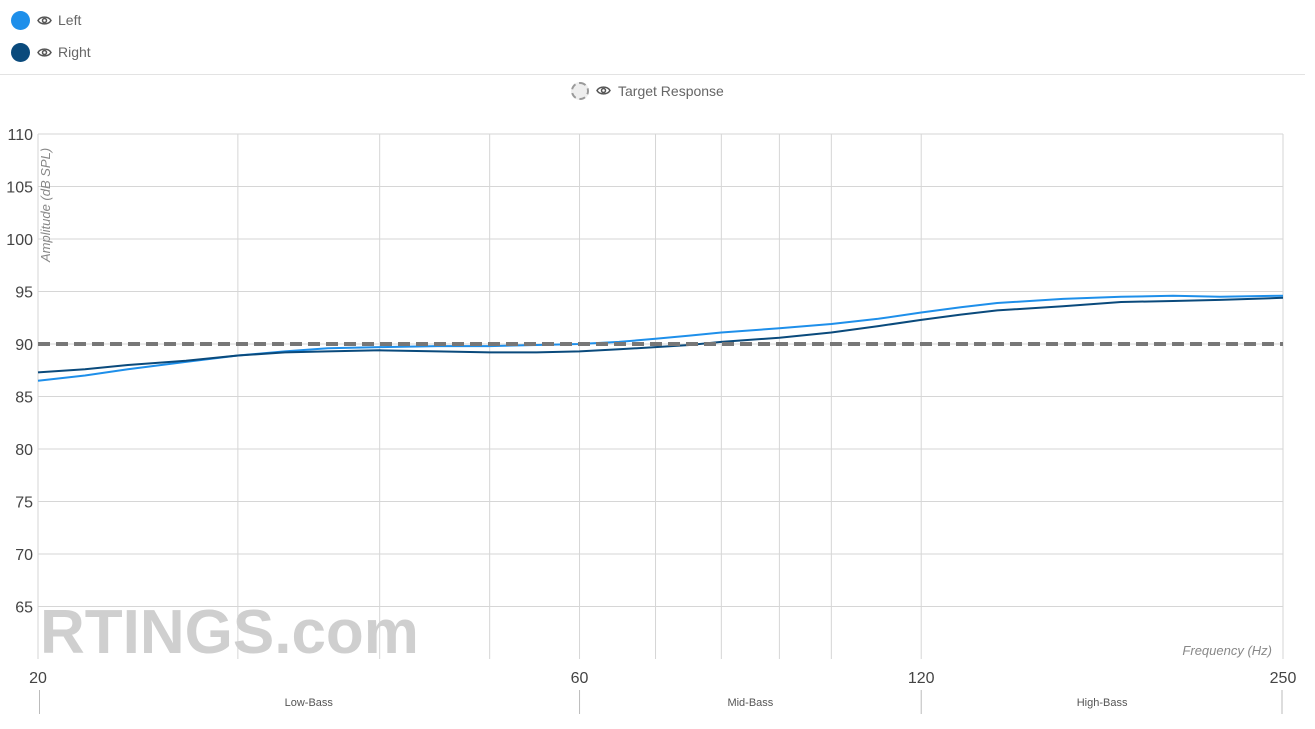 The width and height of the screenshot is (1315, 729). I want to click on band-label: High-Bass, so click(1102, 703).